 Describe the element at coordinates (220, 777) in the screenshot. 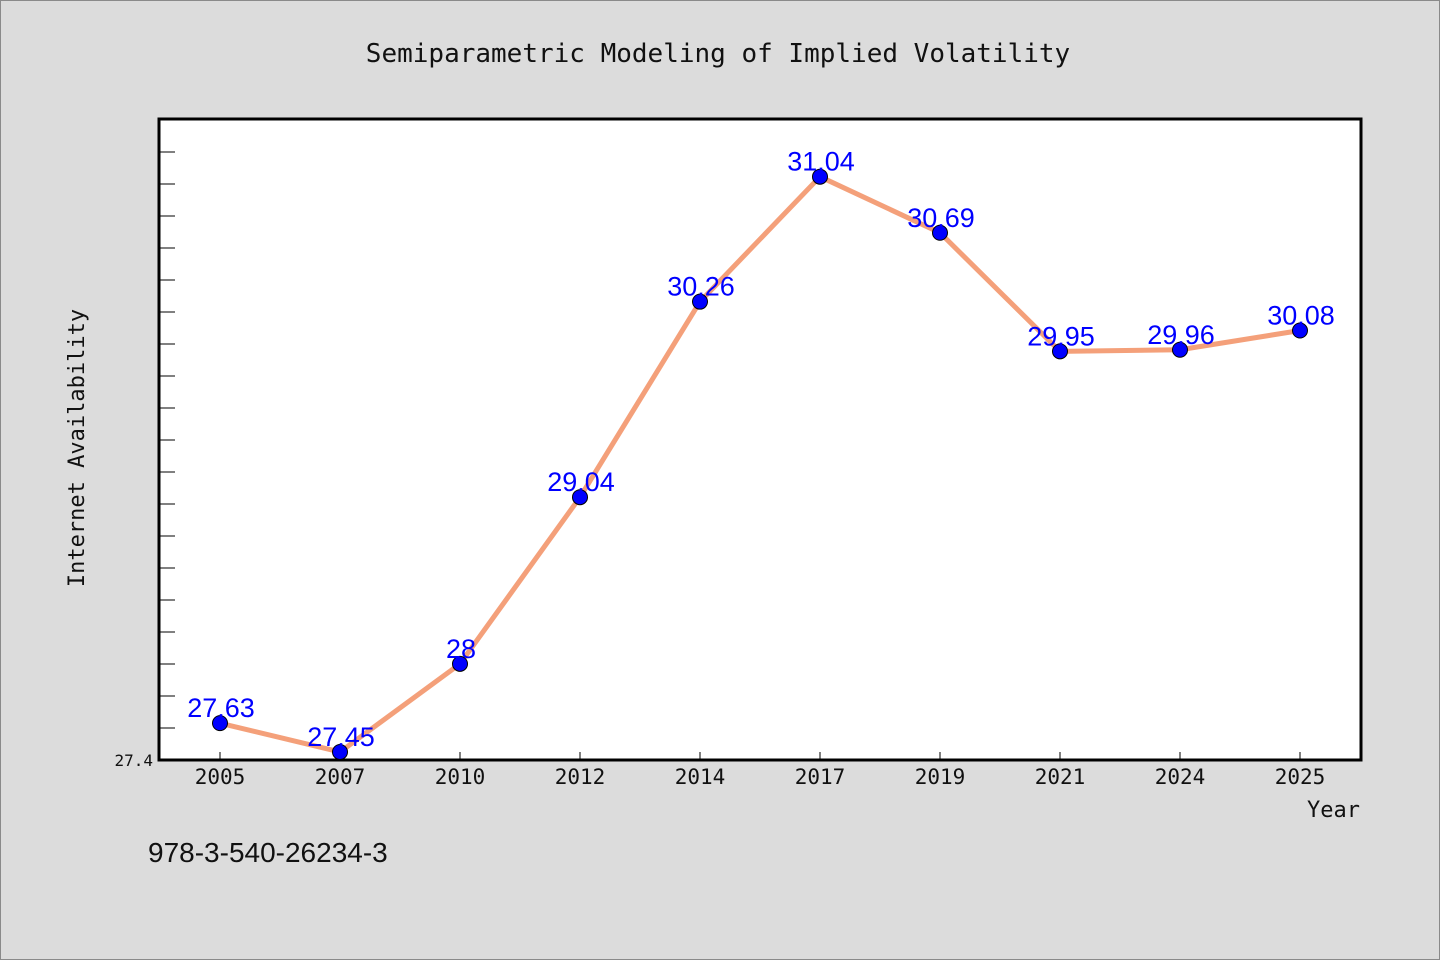

I see `x-tick-label: 2005` at that location.